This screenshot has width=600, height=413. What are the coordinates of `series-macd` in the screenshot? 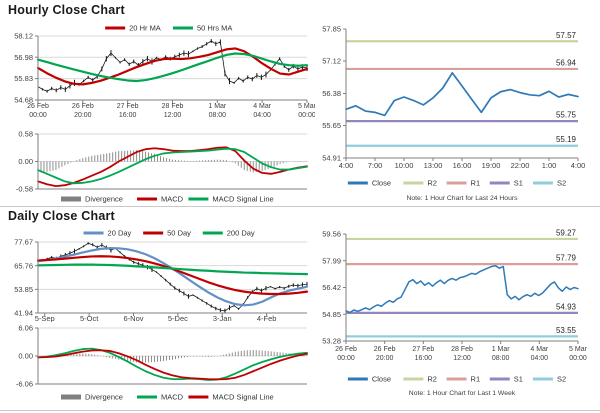 It's located at (172, 364).